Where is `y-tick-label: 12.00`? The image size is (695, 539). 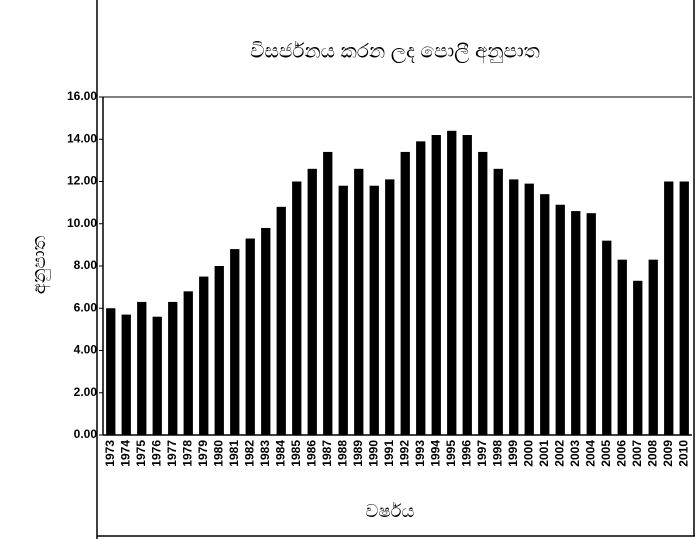 y-tick-label: 12.00 is located at coordinates (82, 181).